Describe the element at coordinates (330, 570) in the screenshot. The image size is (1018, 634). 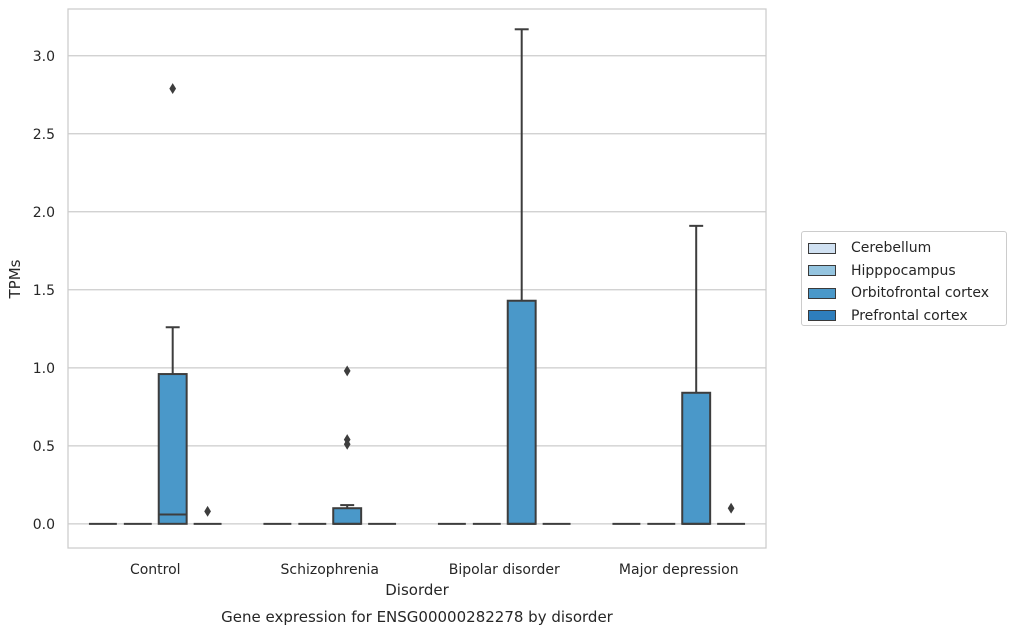
I see `x-tick-label: Schizophrenia` at that location.